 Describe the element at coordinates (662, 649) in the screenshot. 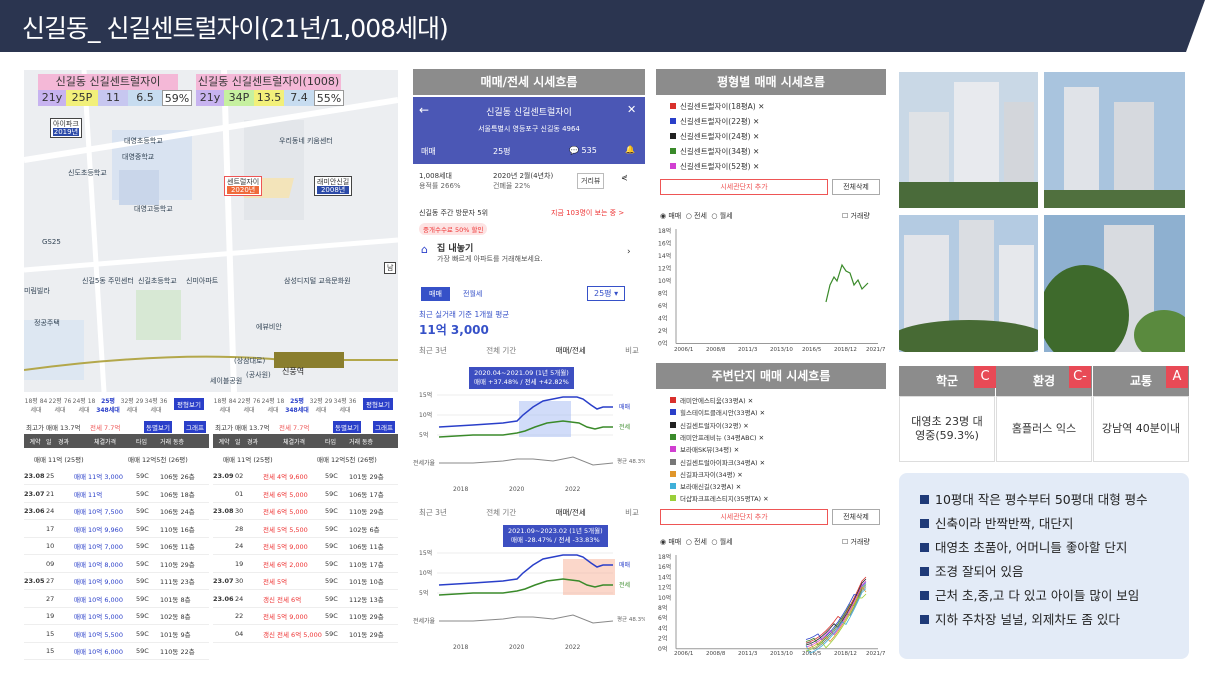

I see `y-tick-label: 0억` at that location.